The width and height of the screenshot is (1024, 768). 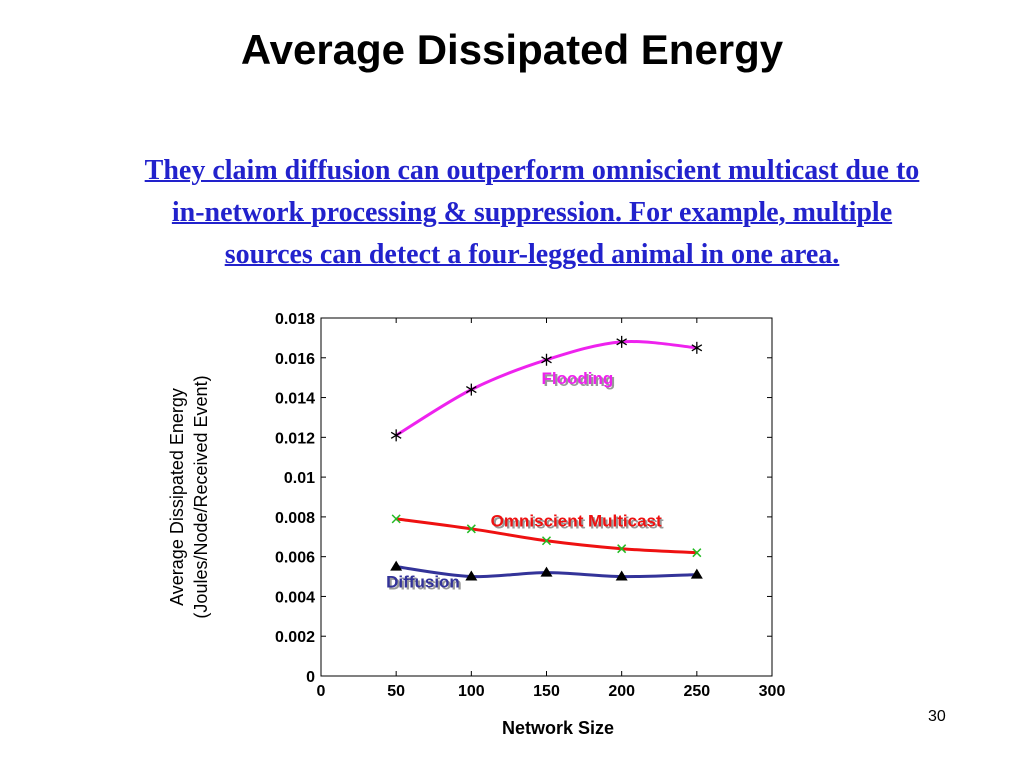 I want to click on x-tick-label: 0, so click(x=321, y=691).